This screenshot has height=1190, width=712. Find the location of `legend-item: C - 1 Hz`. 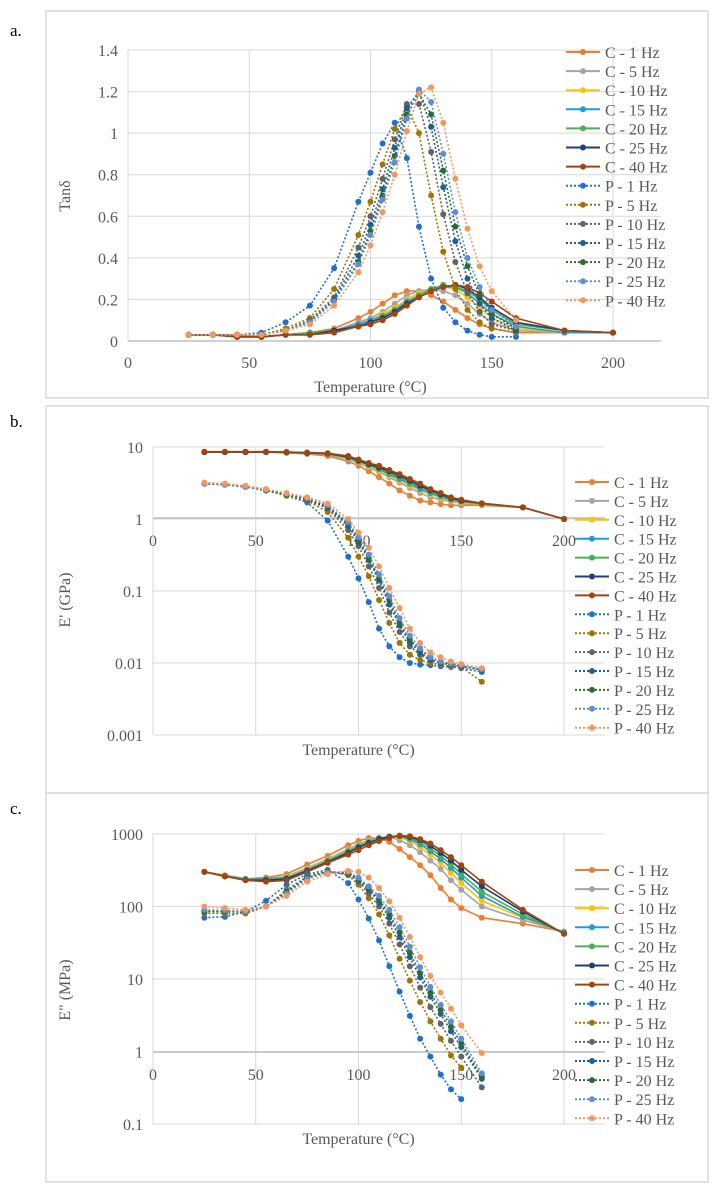

legend-item: C - 1 Hz is located at coordinates (622, 871).